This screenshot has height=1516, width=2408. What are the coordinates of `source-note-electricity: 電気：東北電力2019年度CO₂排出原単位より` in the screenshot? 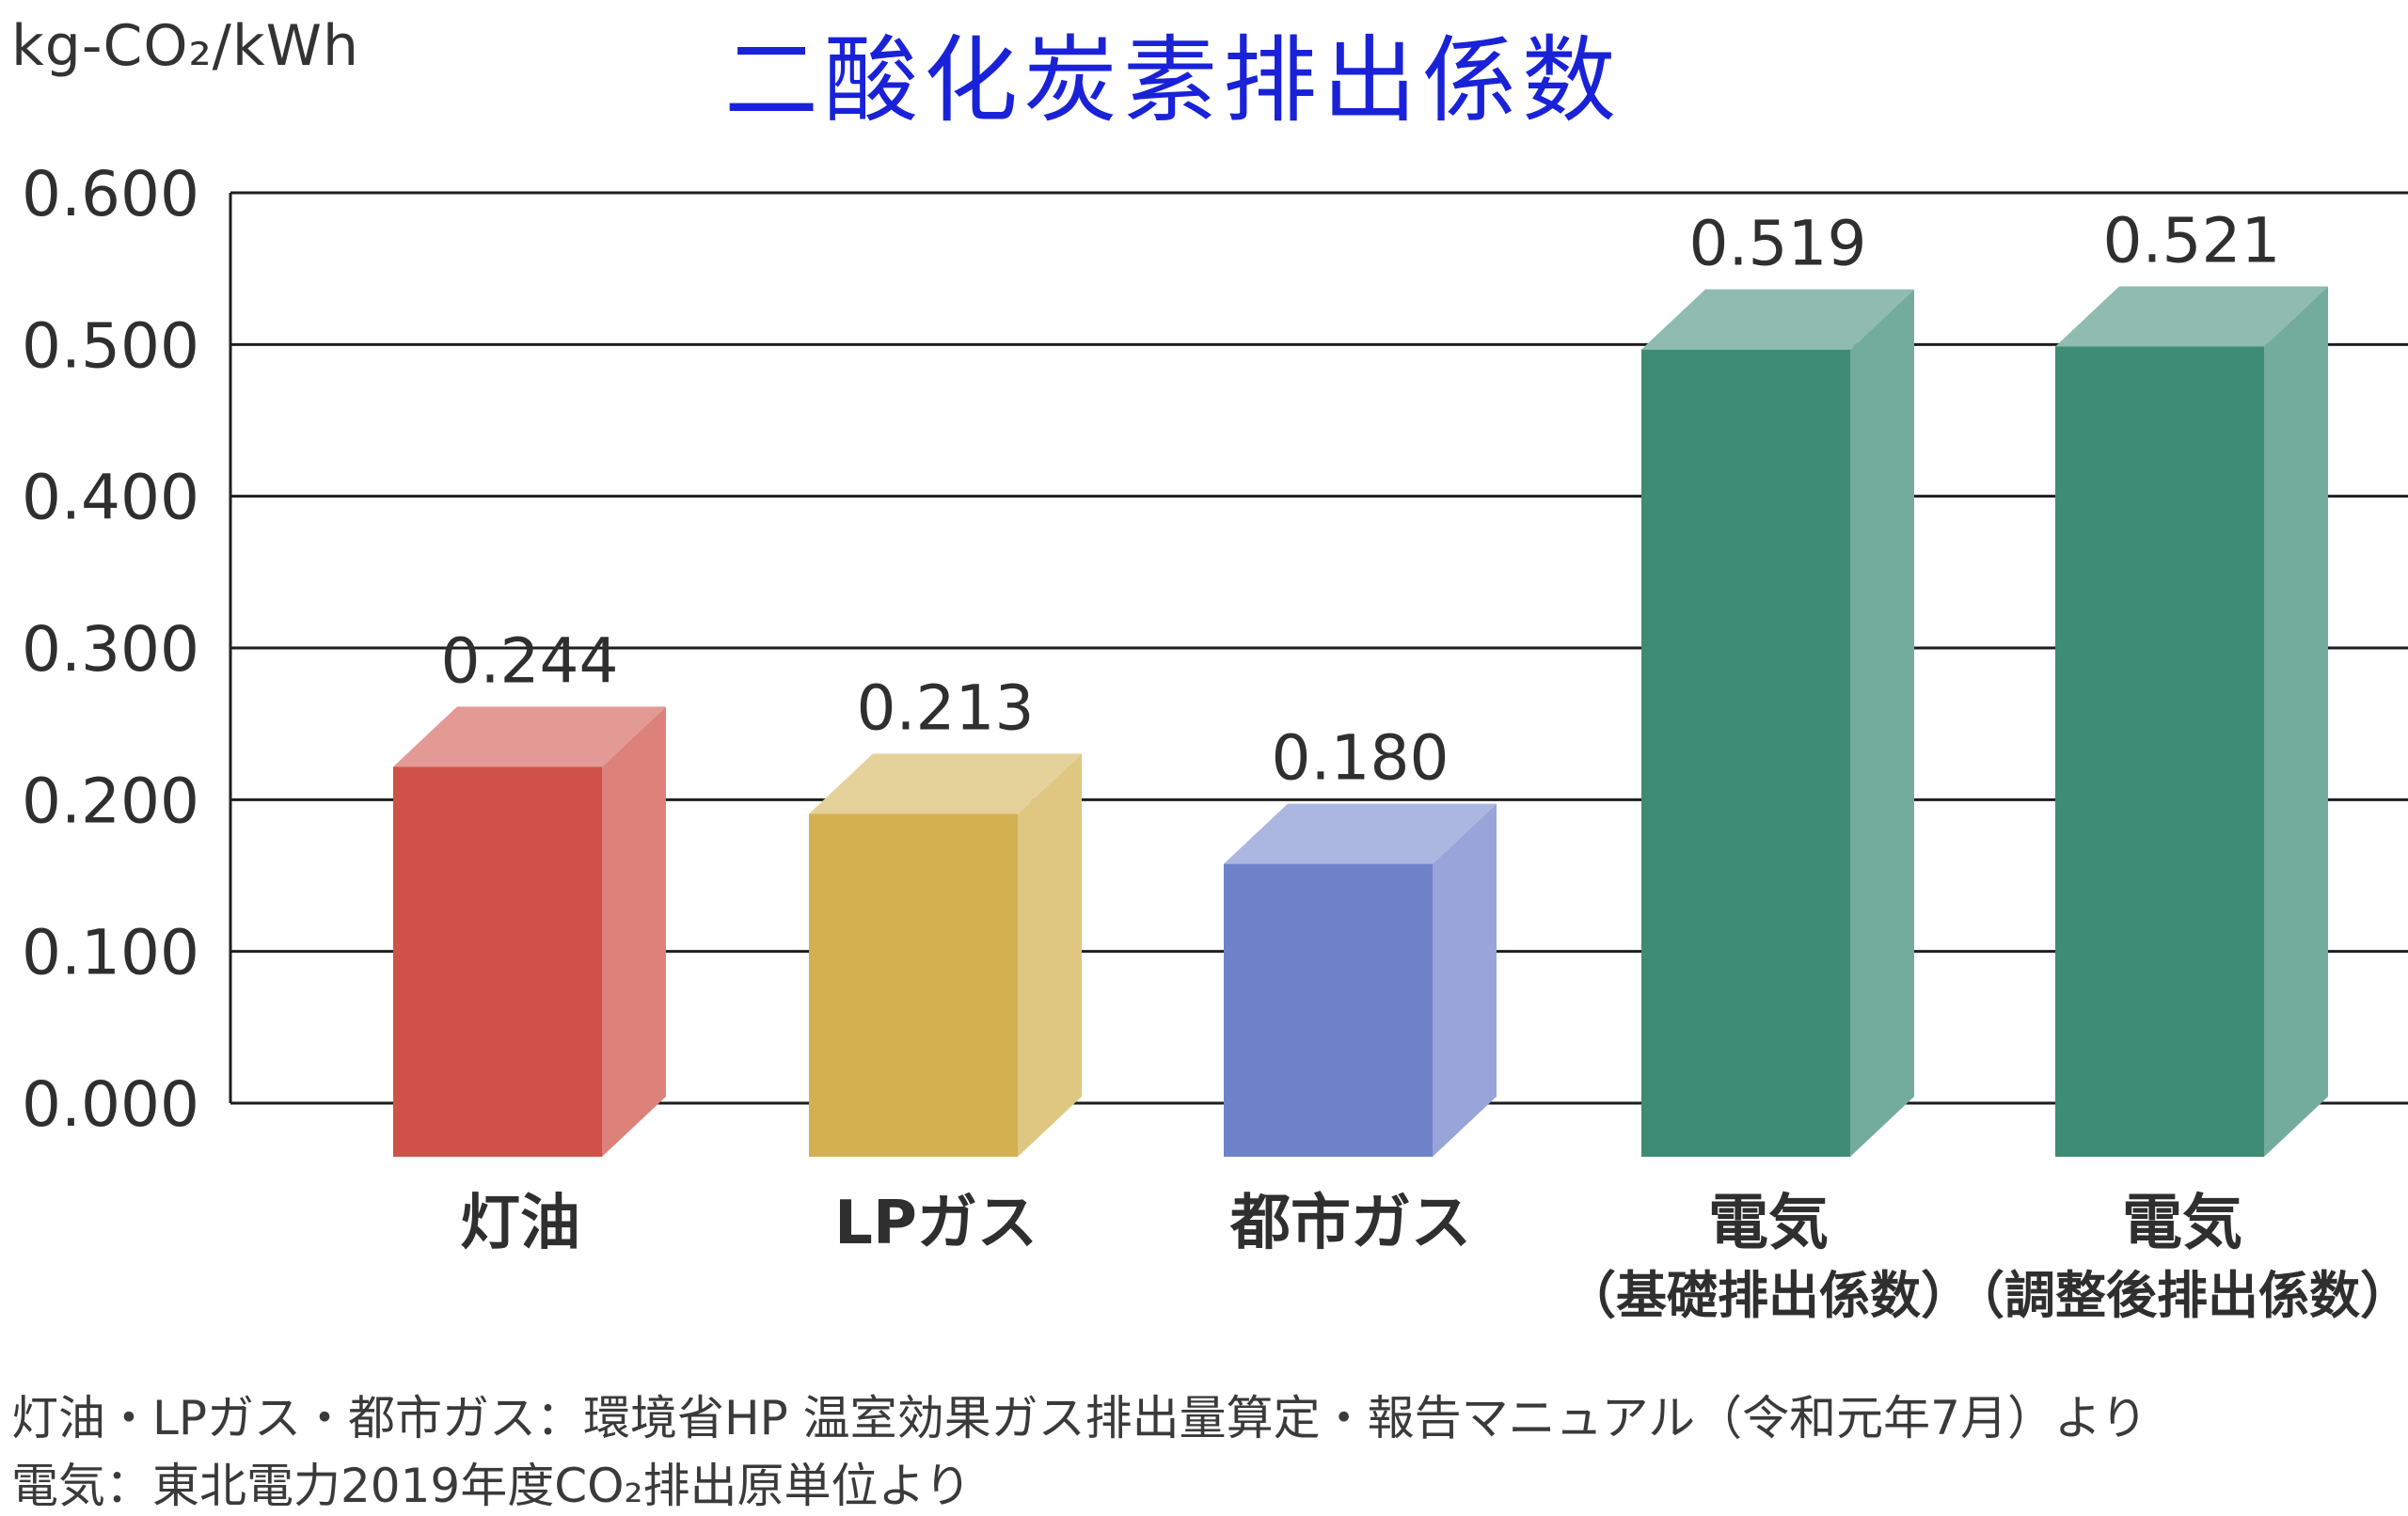 It's located at (491, 1486).